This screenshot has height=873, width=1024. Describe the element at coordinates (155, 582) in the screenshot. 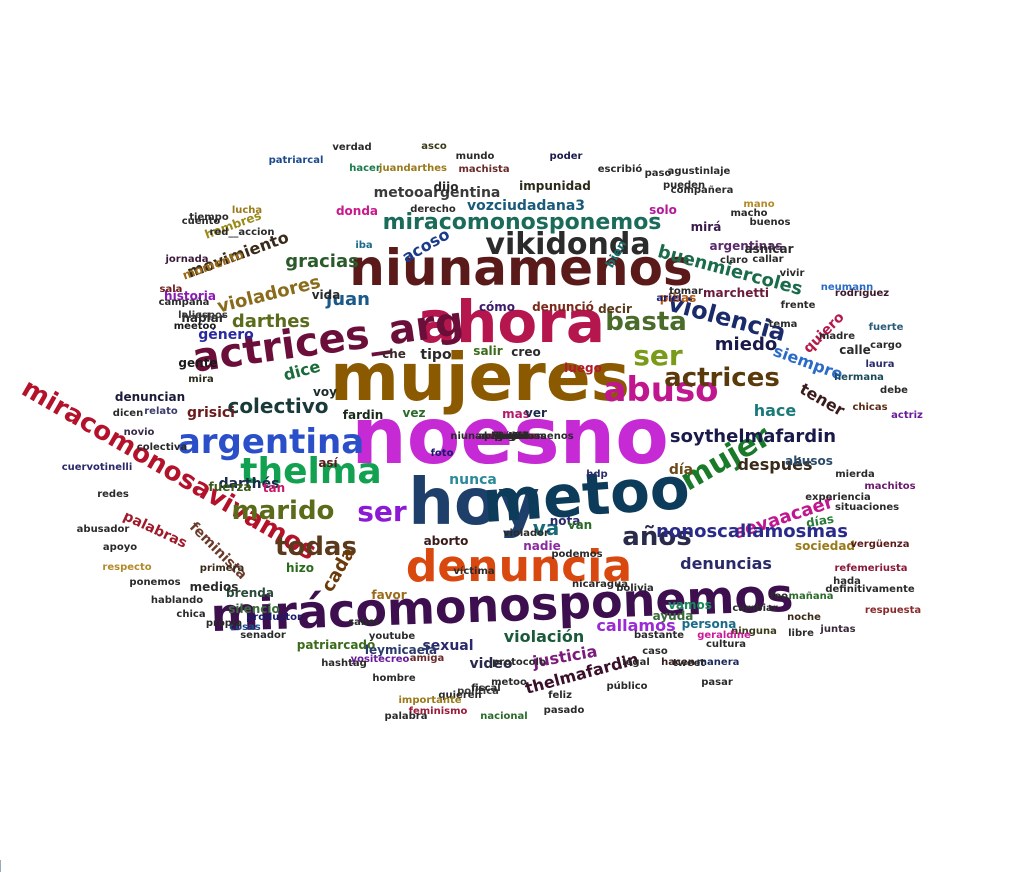

I see `cloud-word: ponemos` at that location.